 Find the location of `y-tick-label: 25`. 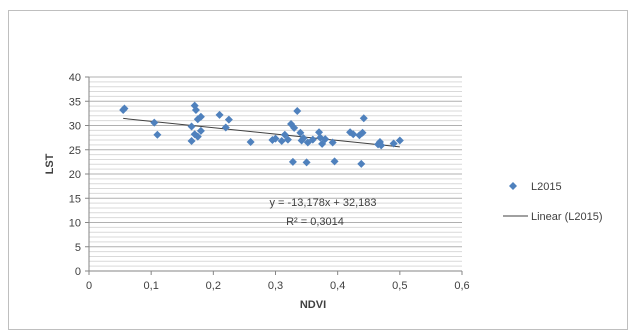

y-tick-label: 25 is located at coordinates (75, 151).